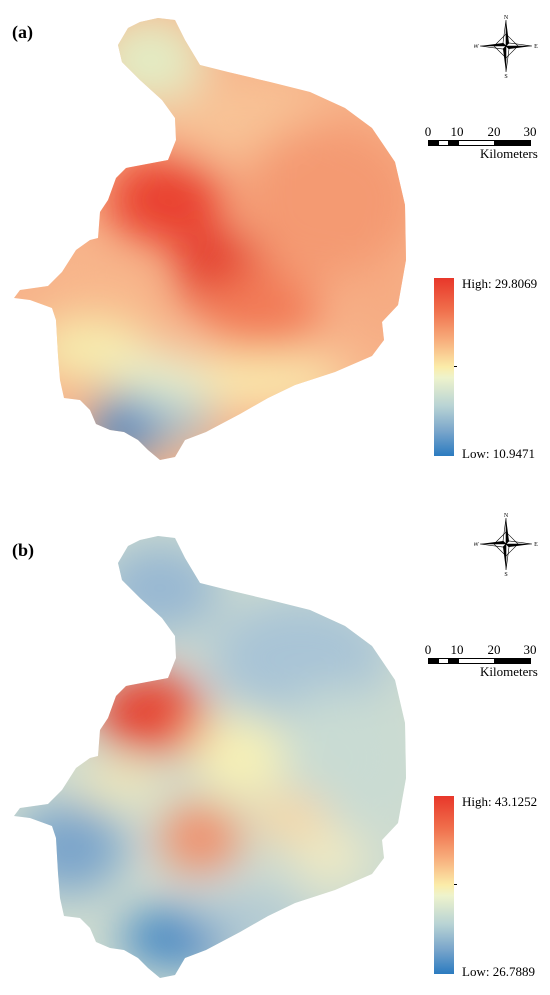 The image size is (550, 995). What do you see at coordinates (22, 32) in the screenshot?
I see `panel-label: (a)` at bounding box center [22, 32].